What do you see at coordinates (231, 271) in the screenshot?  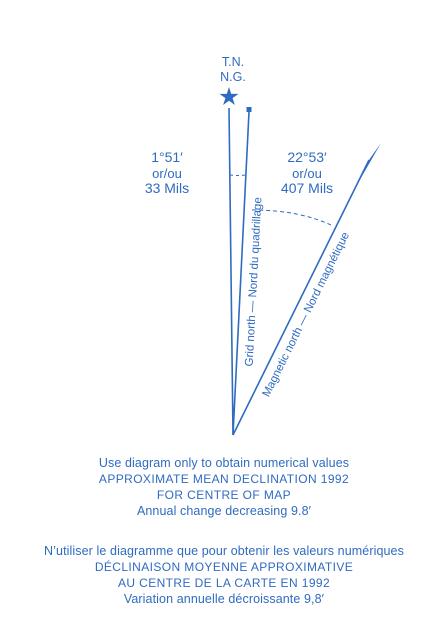 I see `true-north-line` at bounding box center [231, 271].